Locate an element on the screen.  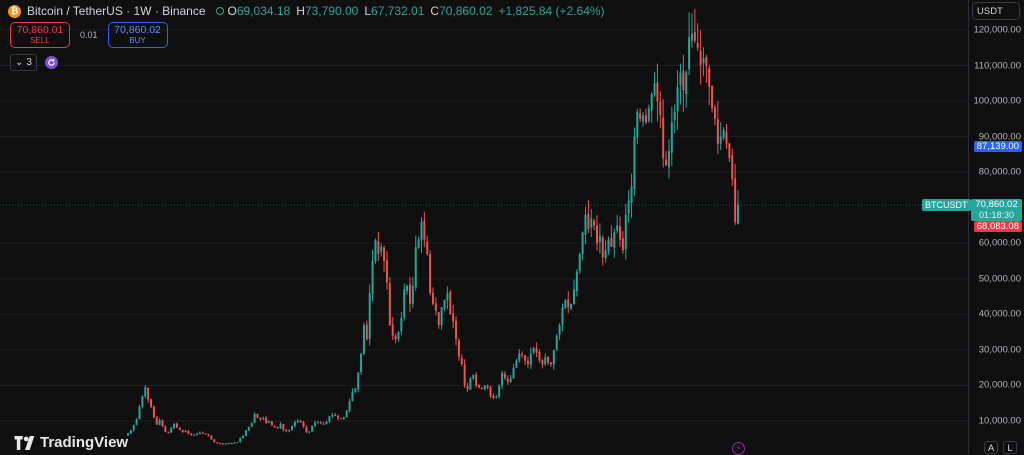
price-axis-label: 30,000.00 is located at coordinates (999, 350).